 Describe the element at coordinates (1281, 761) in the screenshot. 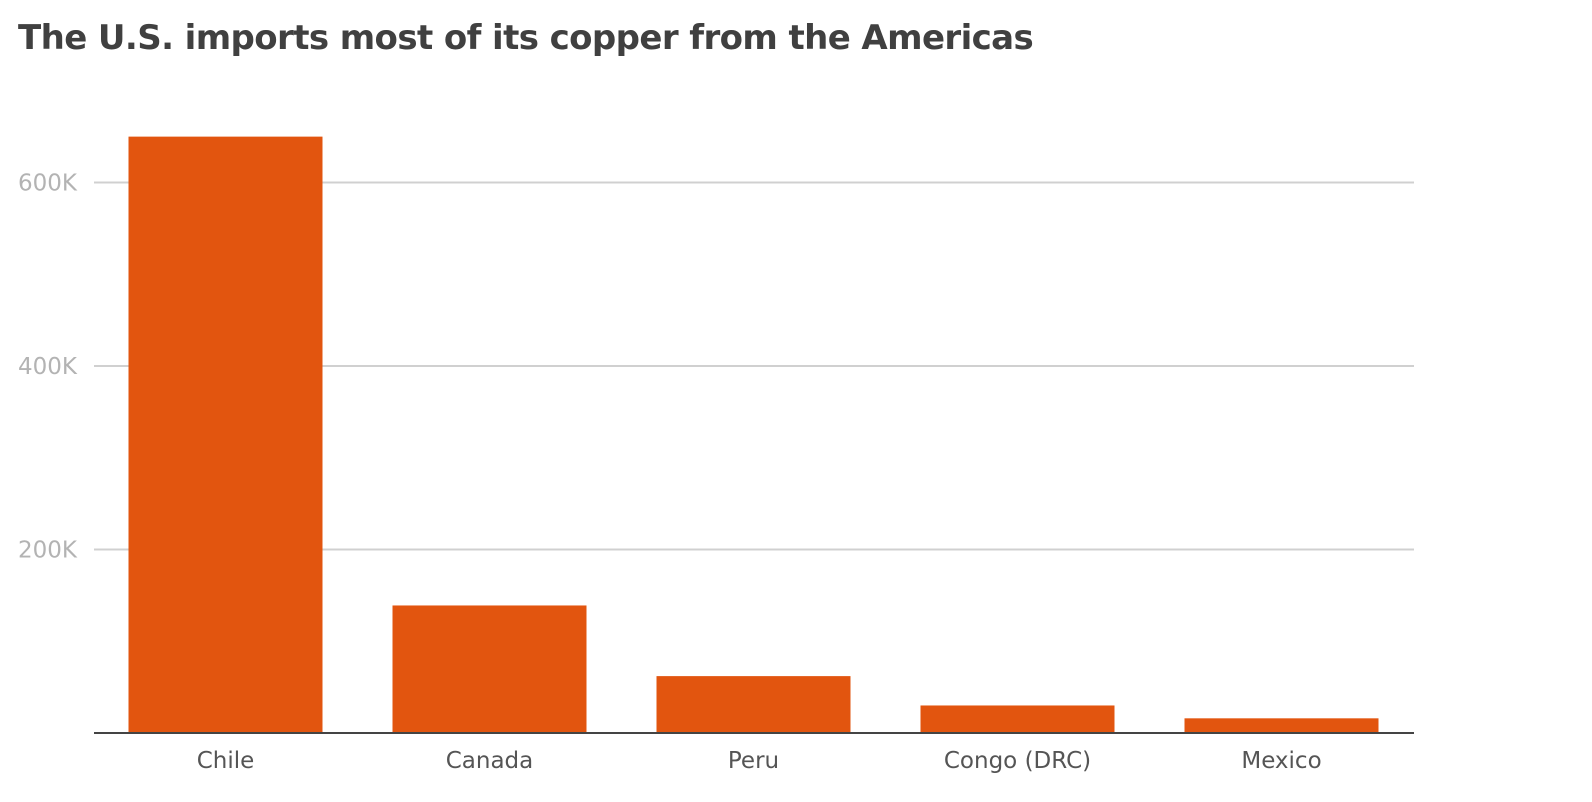

I see `x-tick-label: Mexico` at that location.